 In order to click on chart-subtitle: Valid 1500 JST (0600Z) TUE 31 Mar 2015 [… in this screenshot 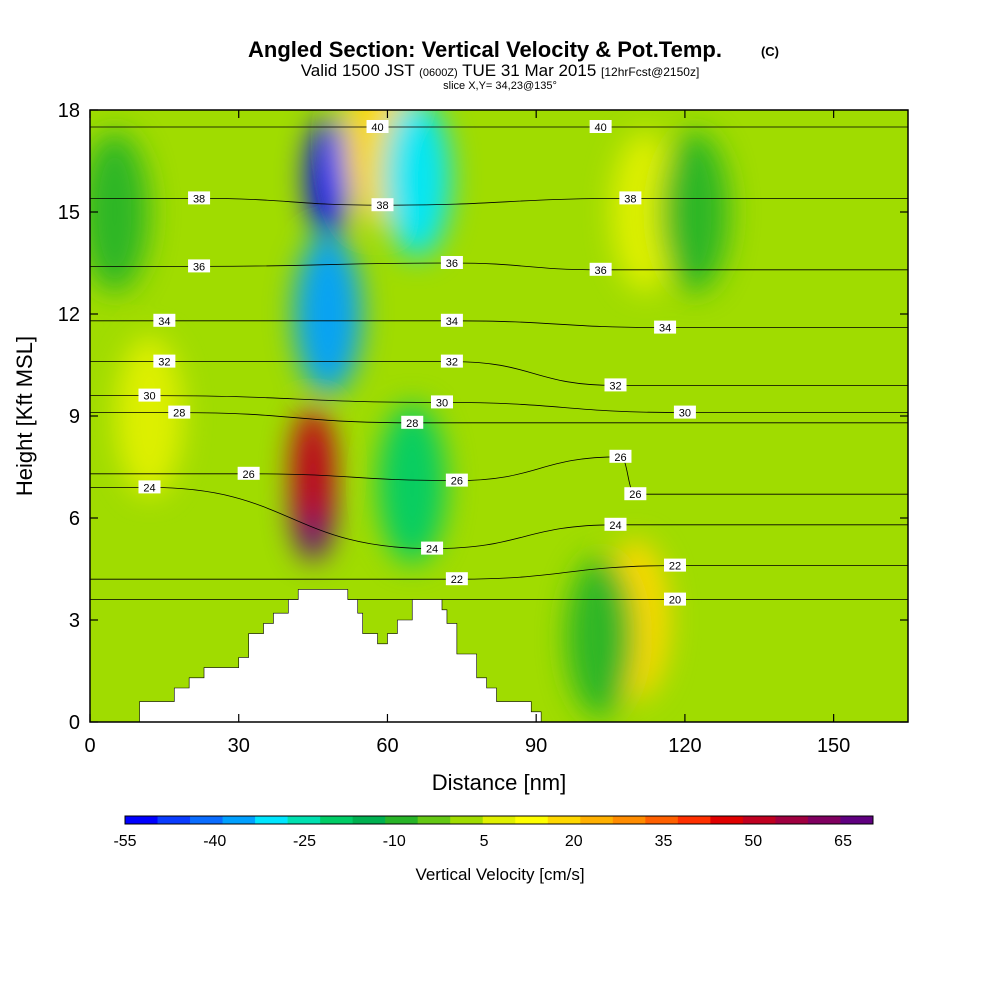, I will do `click(500, 70)`.